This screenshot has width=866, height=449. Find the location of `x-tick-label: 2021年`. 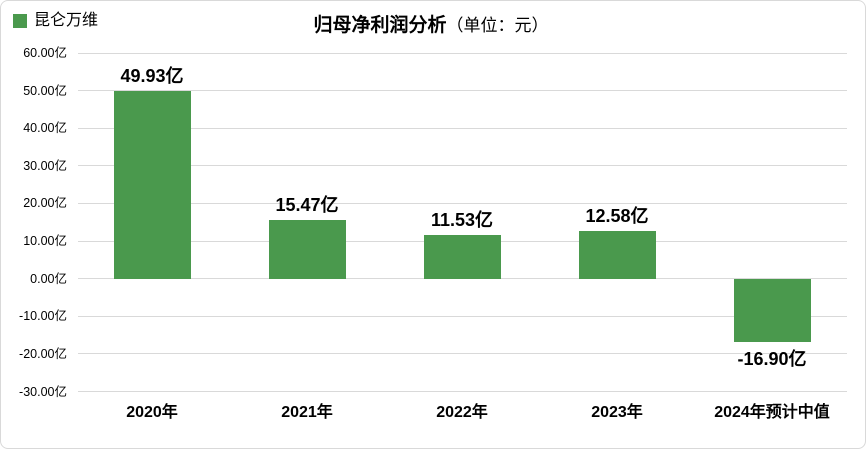

x-tick-label: 2021年 is located at coordinates (307, 412).